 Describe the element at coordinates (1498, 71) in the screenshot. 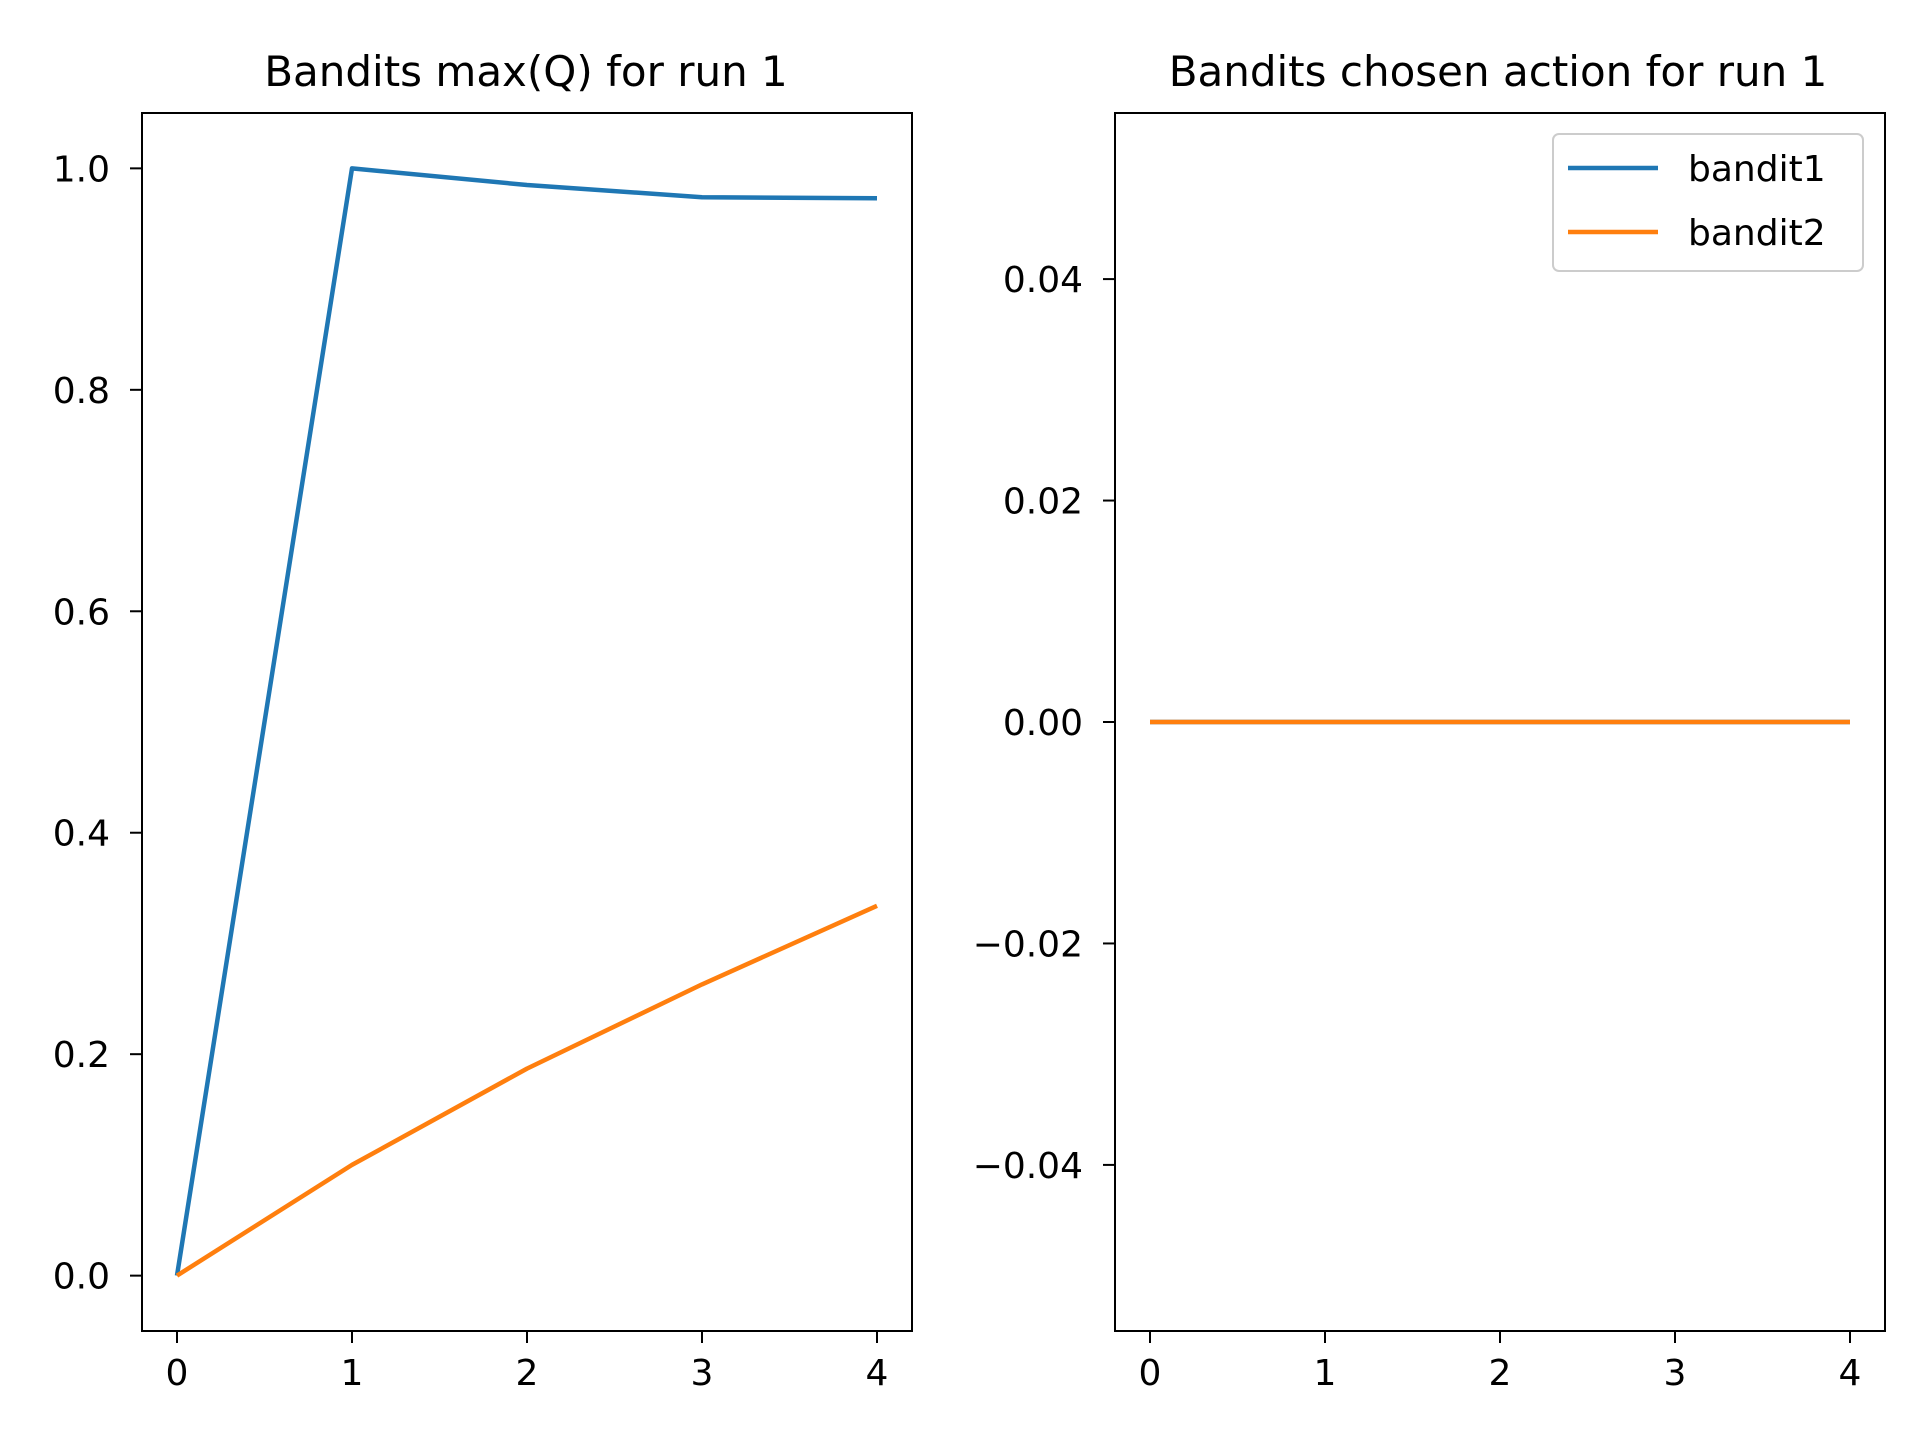

I see `chart-title: Bandits chosen action for run 1` at that location.